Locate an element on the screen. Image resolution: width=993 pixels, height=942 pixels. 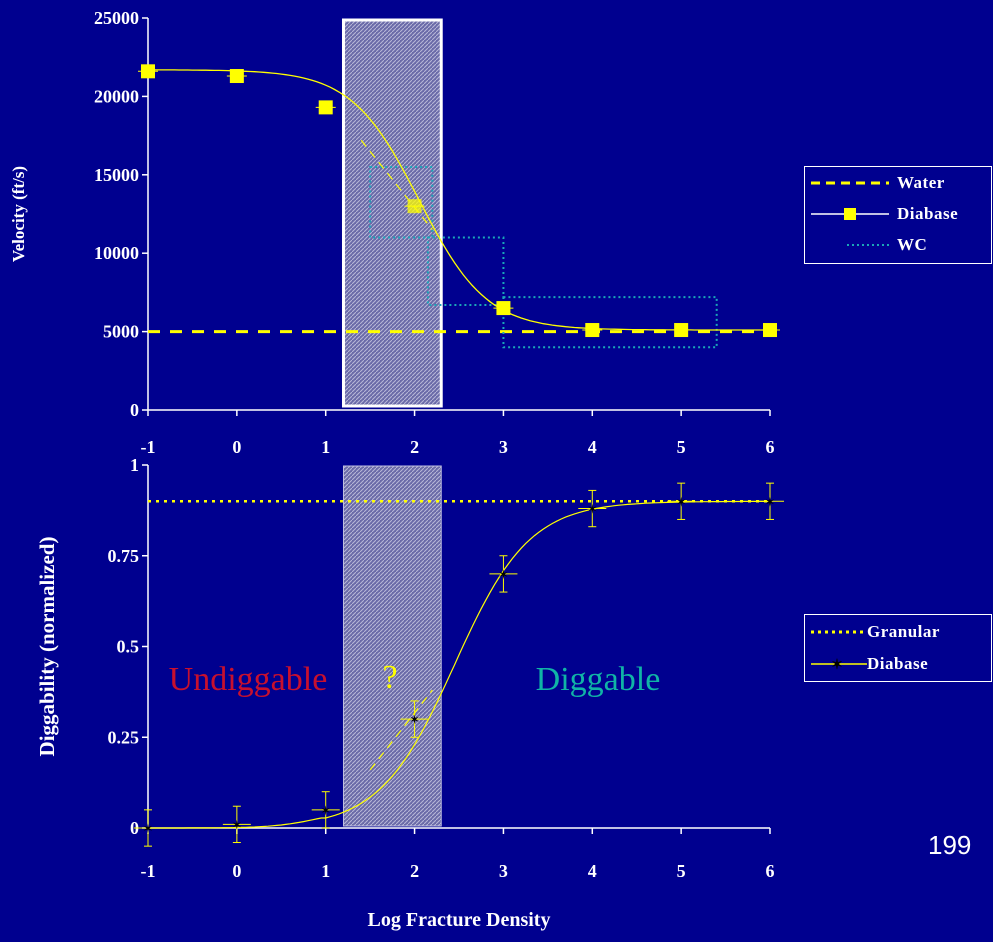
y-tick-label: 1 is located at coordinates (134, 465).